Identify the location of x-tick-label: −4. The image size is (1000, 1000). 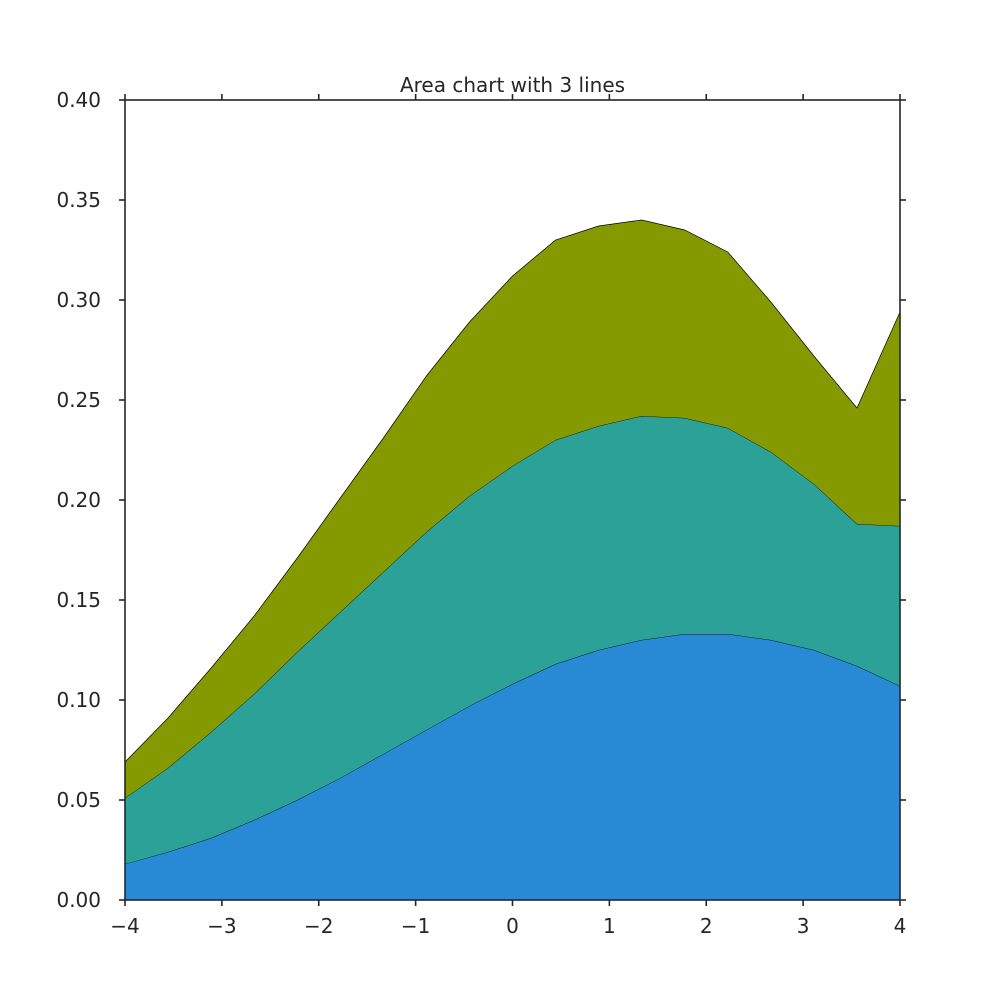
(124, 926).